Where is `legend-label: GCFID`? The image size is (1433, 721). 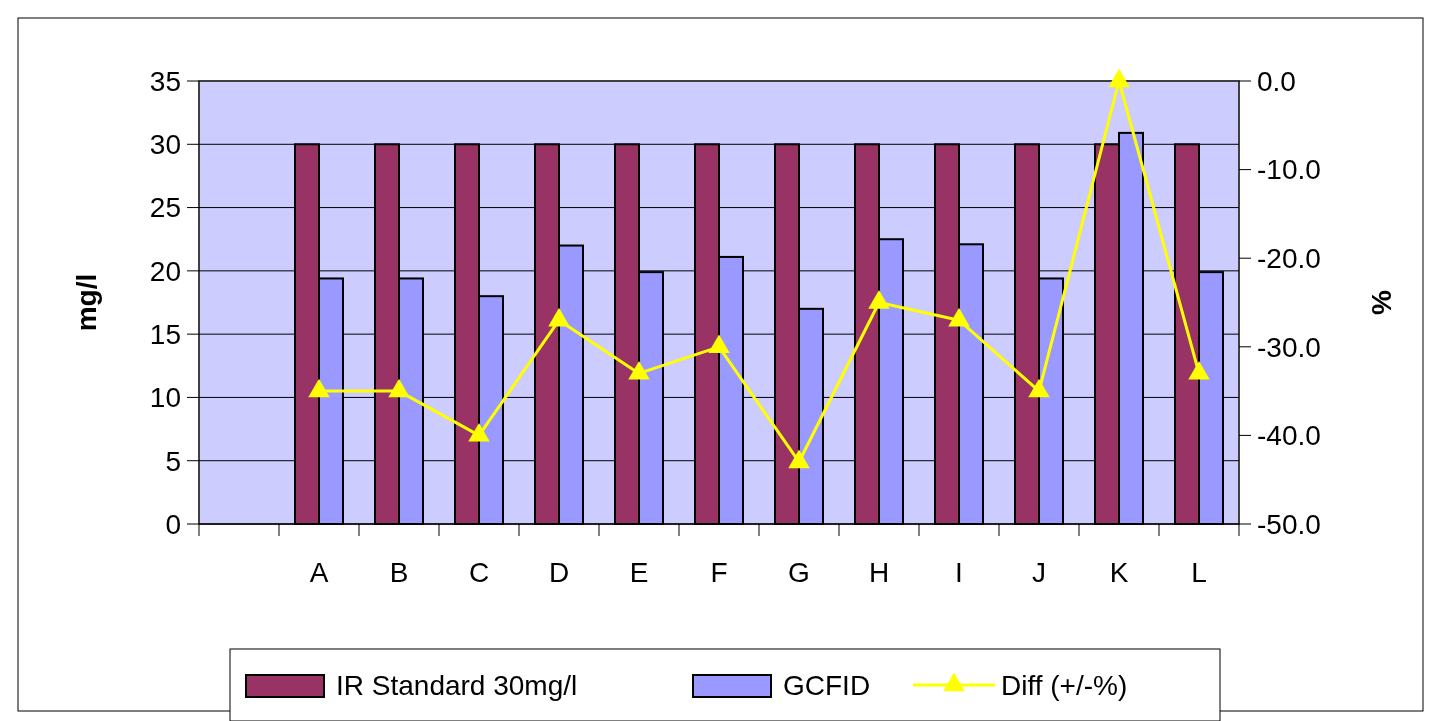 legend-label: GCFID is located at coordinates (827, 685).